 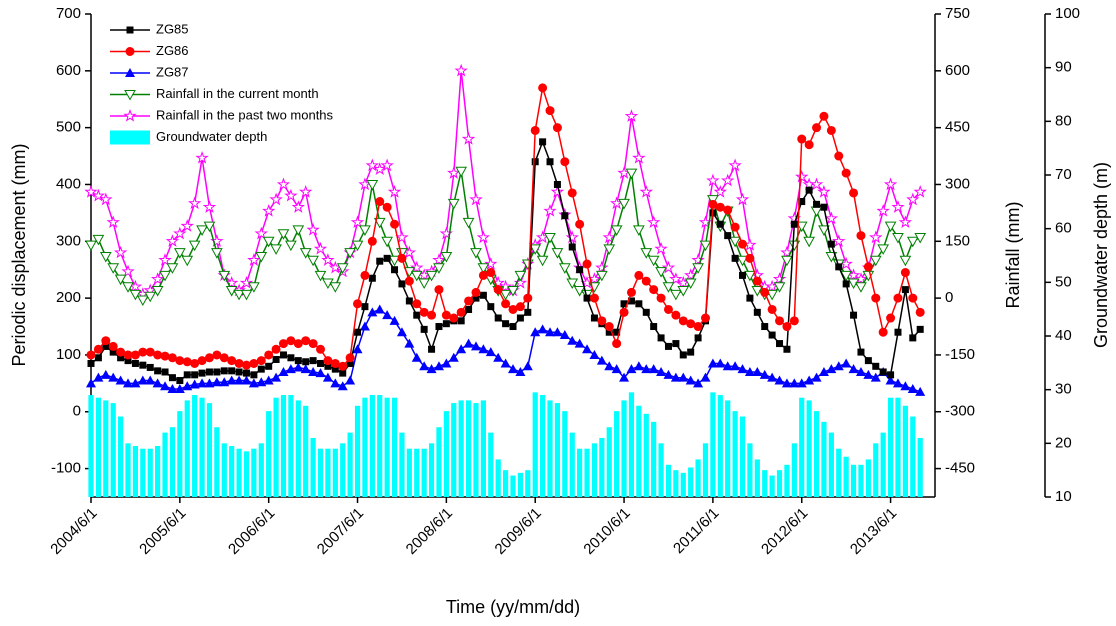 What do you see at coordinates (949, 297) in the screenshot?
I see `y2-tick-label: 0` at bounding box center [949, 297].